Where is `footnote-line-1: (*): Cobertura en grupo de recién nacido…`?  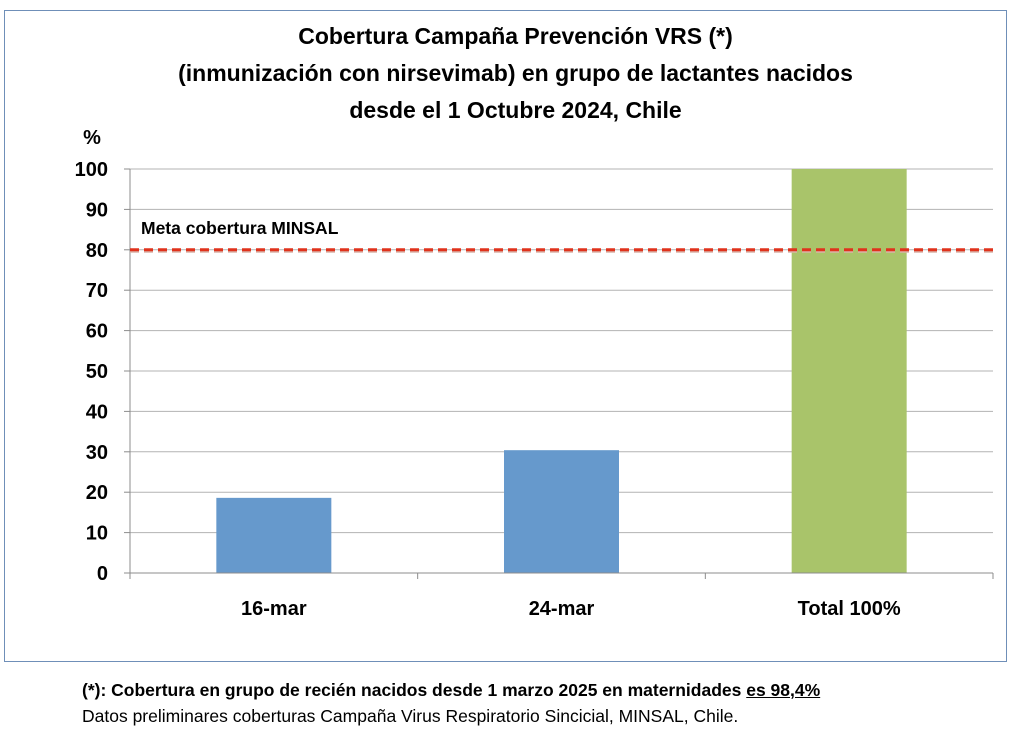
footnote-line-1: (*): Cobertura en grupo de recién nacido… is located at coordinates (451, 690).